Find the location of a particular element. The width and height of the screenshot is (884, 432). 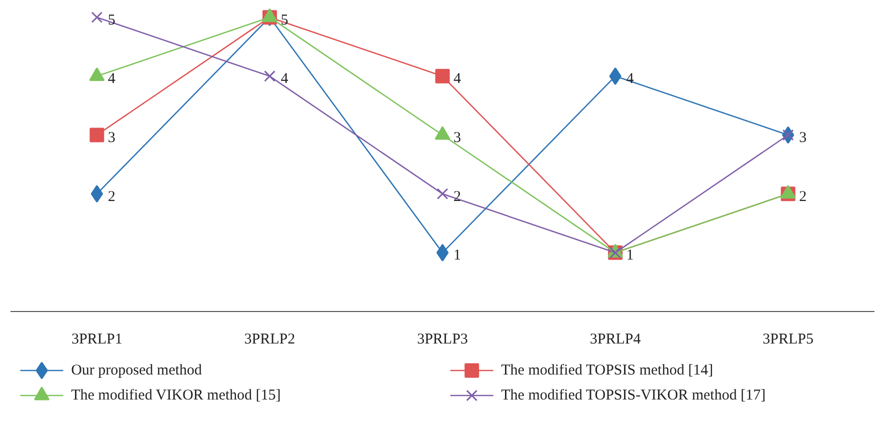

legend-label: The modified TOPSIS method [14] is located at coordinates (607, 370).